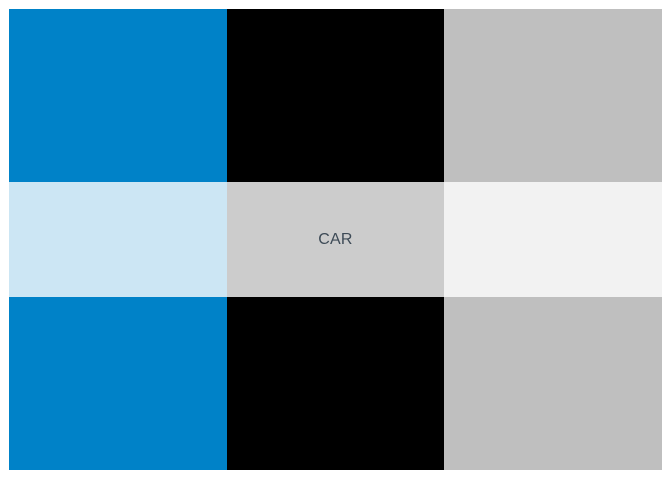 The width and height of the screenshot is (672, 480). What do you see at coordinates (553, 383) in the screenshot?
I see `bottom-right-gray-block` at bounding box center [553, 383].